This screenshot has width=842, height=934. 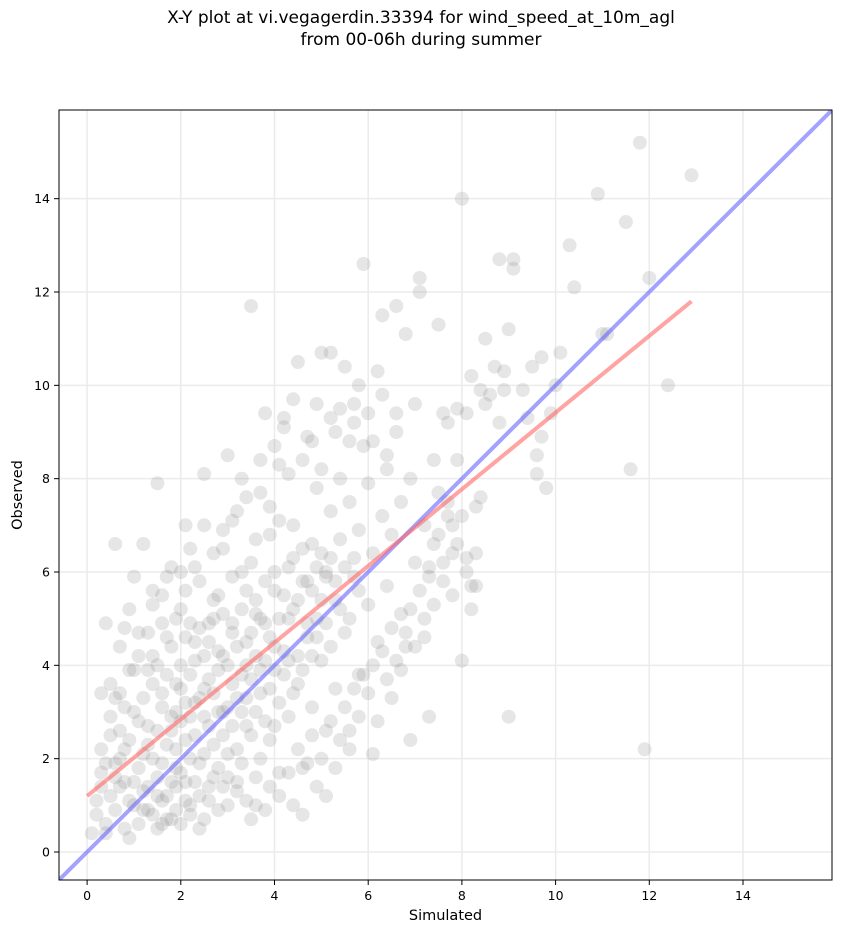 What do you see at coordinates (275, 895) in the screenshot?
I see `x-tick-label: 4` at bounding box center [275, 895].